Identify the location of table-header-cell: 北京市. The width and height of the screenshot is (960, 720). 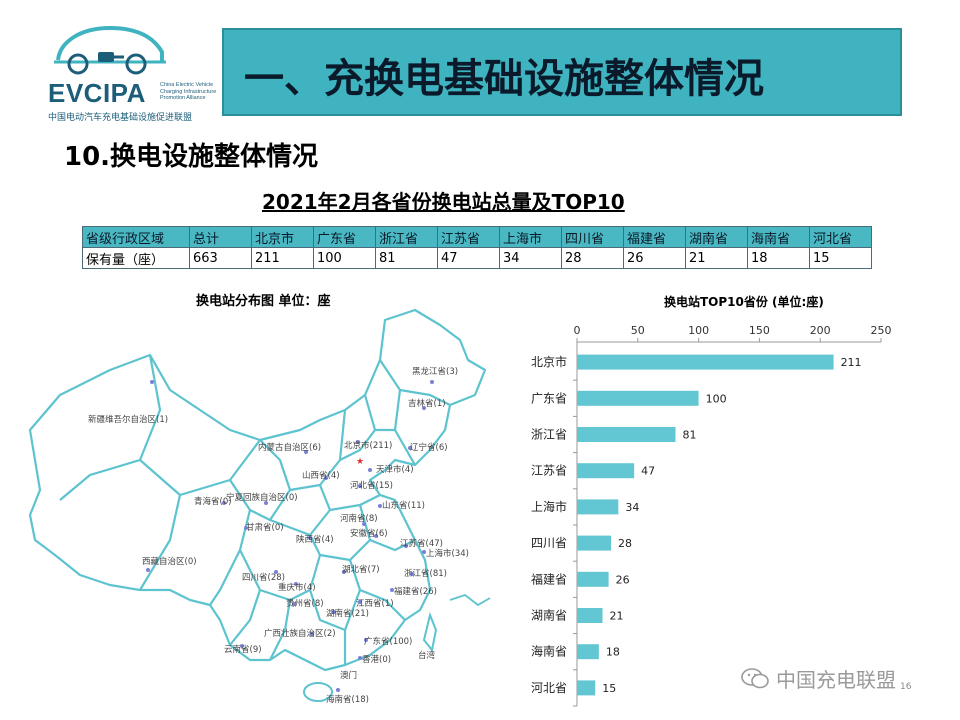
(282, 237).